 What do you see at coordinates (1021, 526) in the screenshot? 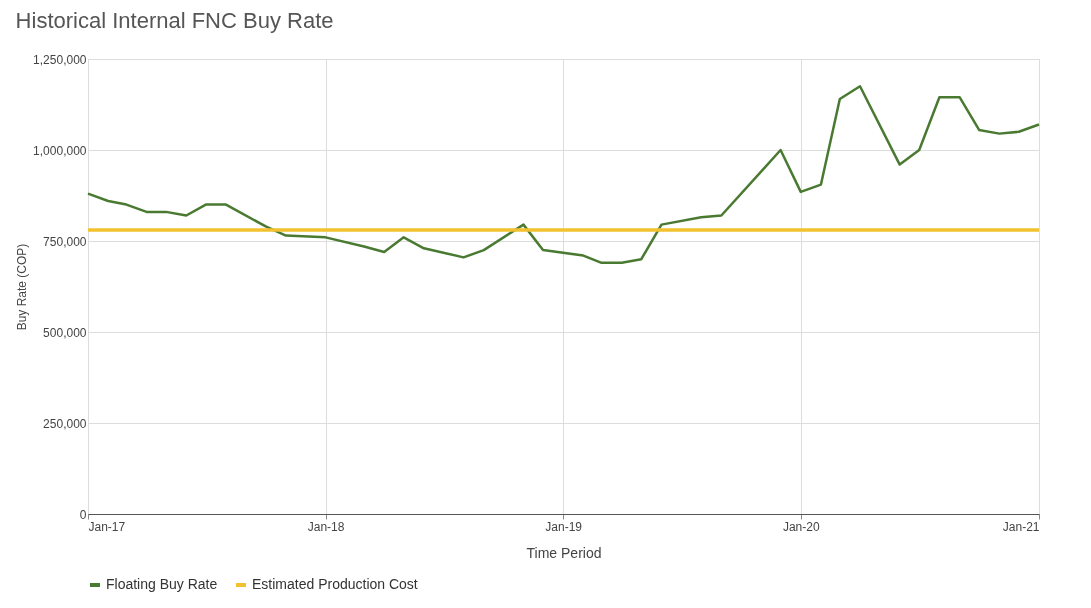
I see `x-tick-label: Jan-21` at bounding box center [1021, 526].